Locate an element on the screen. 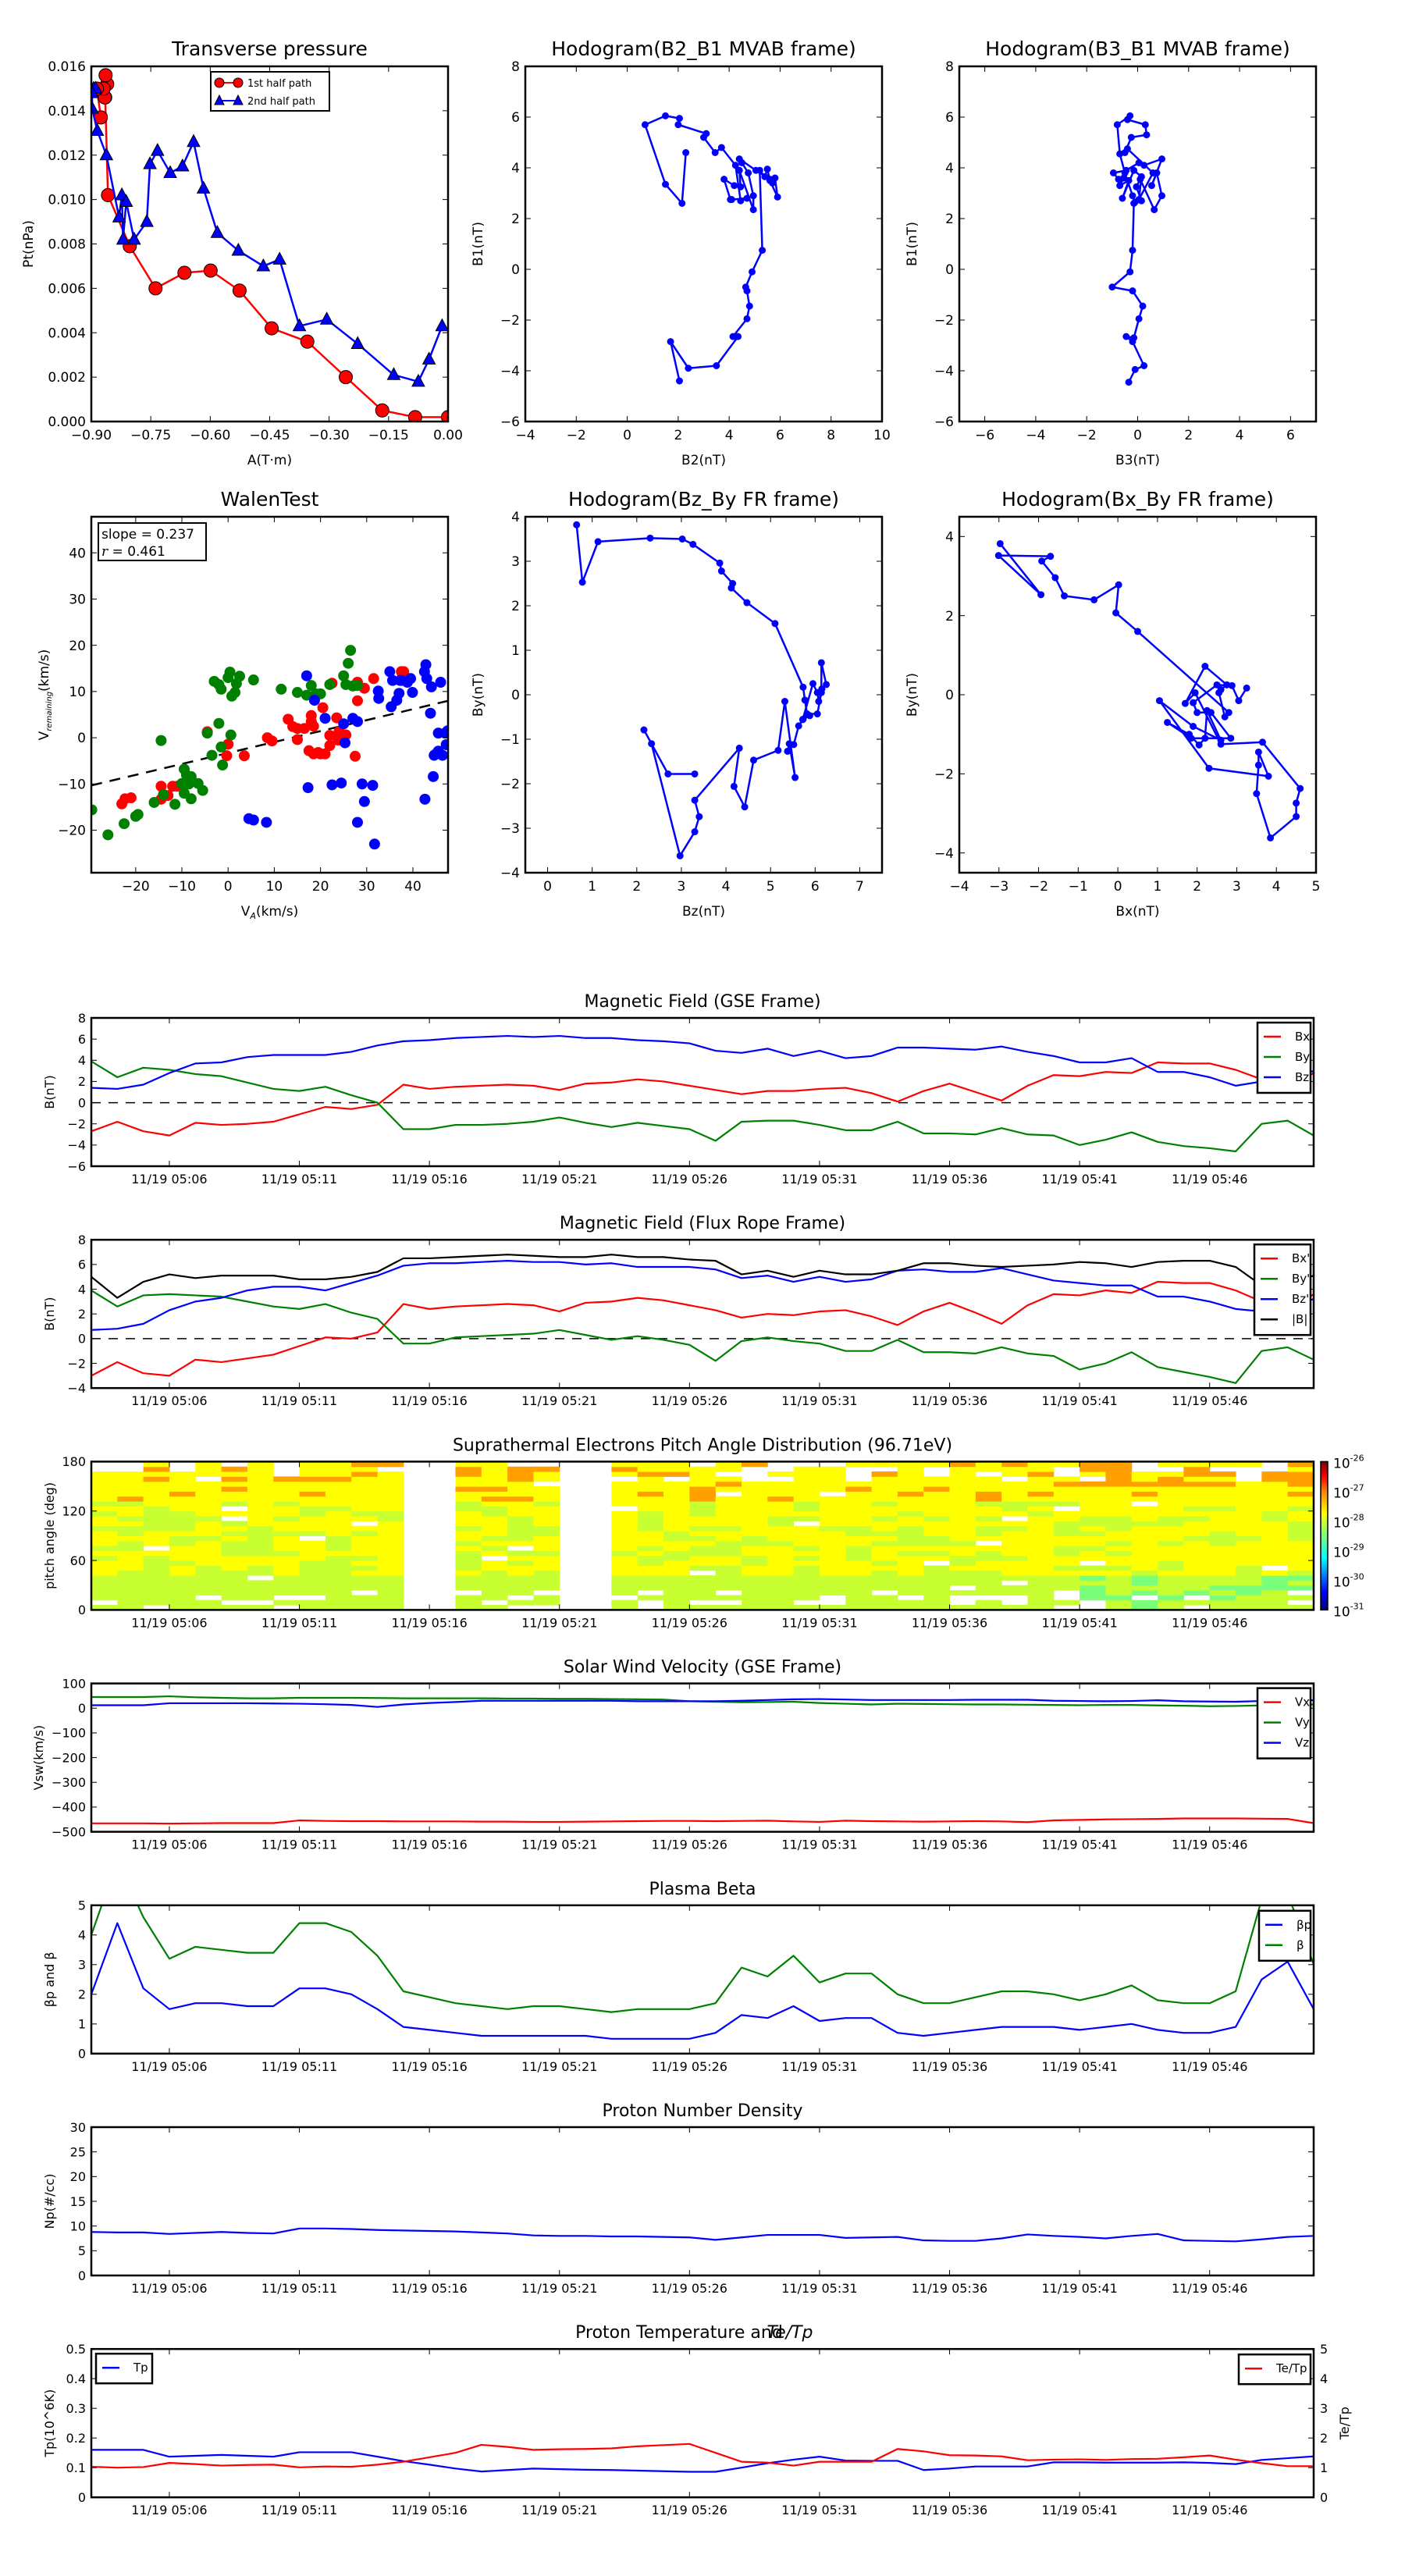 Image resolution: width=1405 pixels, height=2576 pixels. x-tick-label: −1 is located at coordinates (1079, 887).